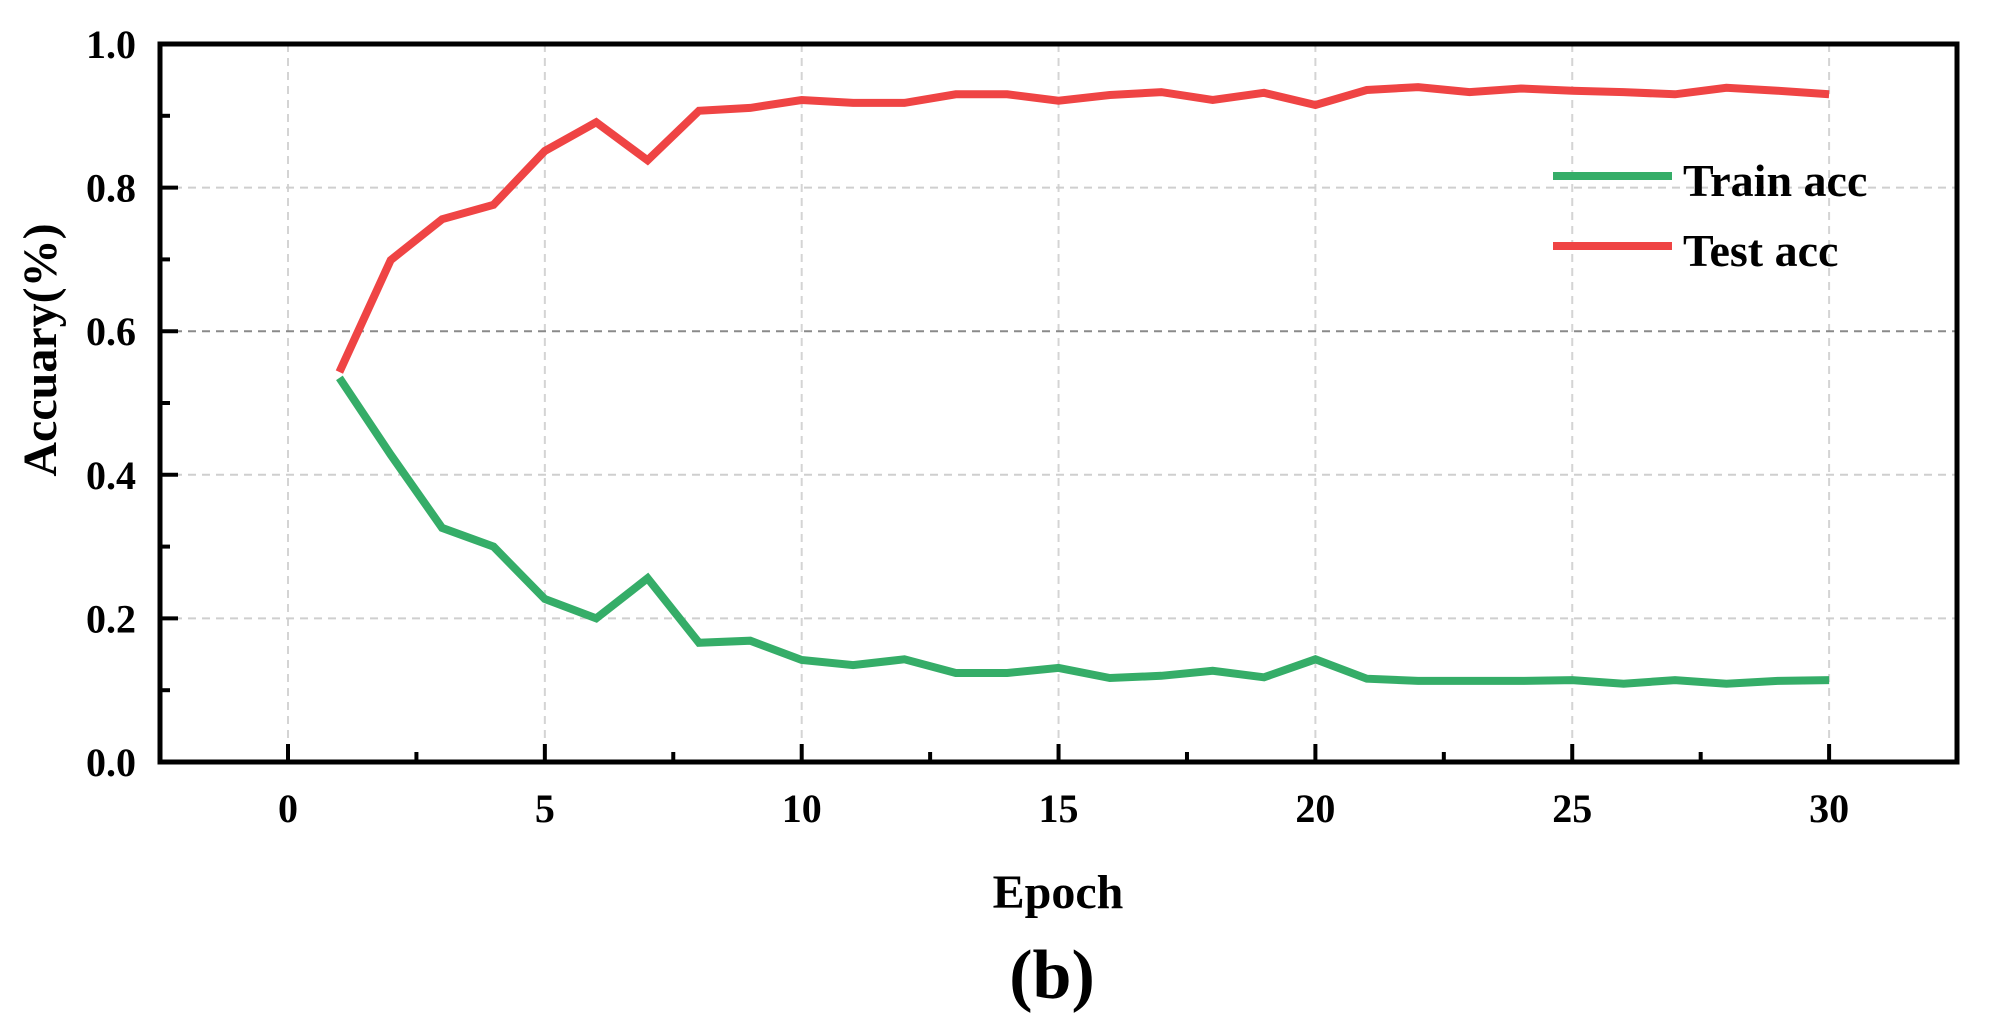 Image resolution: width=1990 pixels, height=1033 pixels. Describe the element at coordinates (1710, 215) in the screenshot. I see `legend: Train acc Test acc` at that location.